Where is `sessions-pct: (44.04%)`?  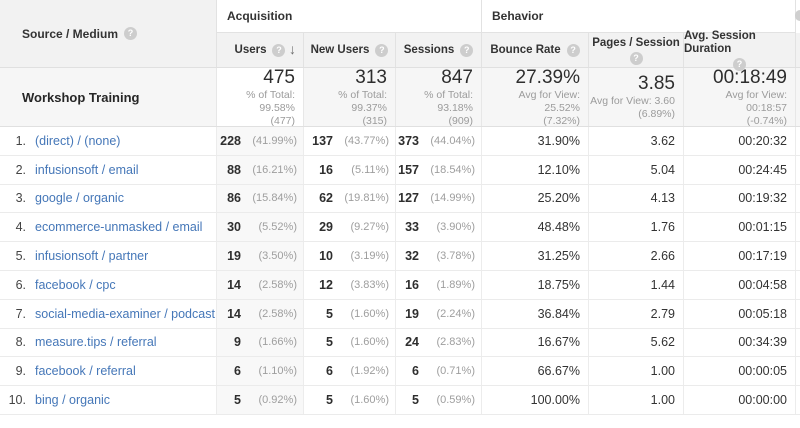 sessions-pct: (44.04%) is located at coordinates (452, 140).